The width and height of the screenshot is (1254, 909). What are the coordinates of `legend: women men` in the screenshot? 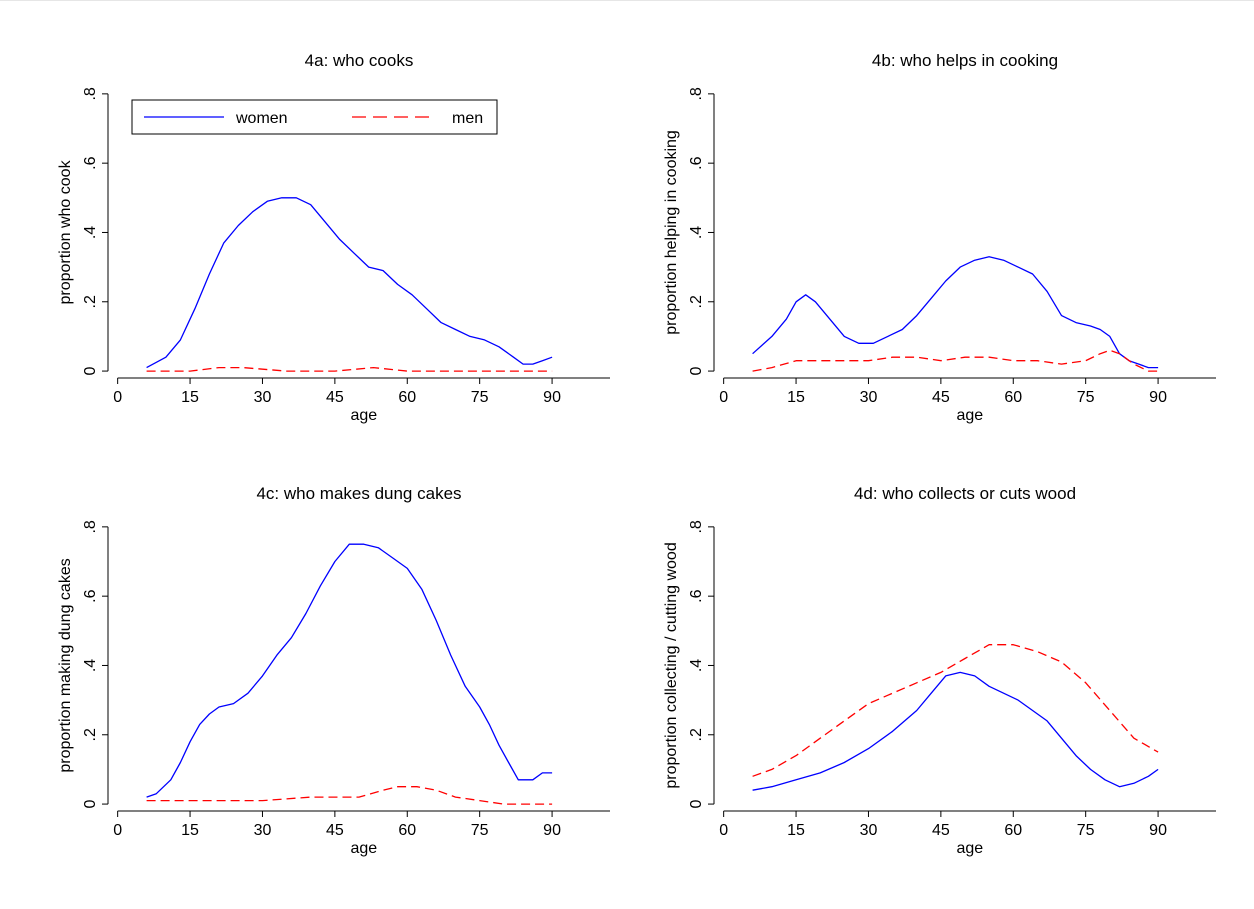 It's located at (314, 117).